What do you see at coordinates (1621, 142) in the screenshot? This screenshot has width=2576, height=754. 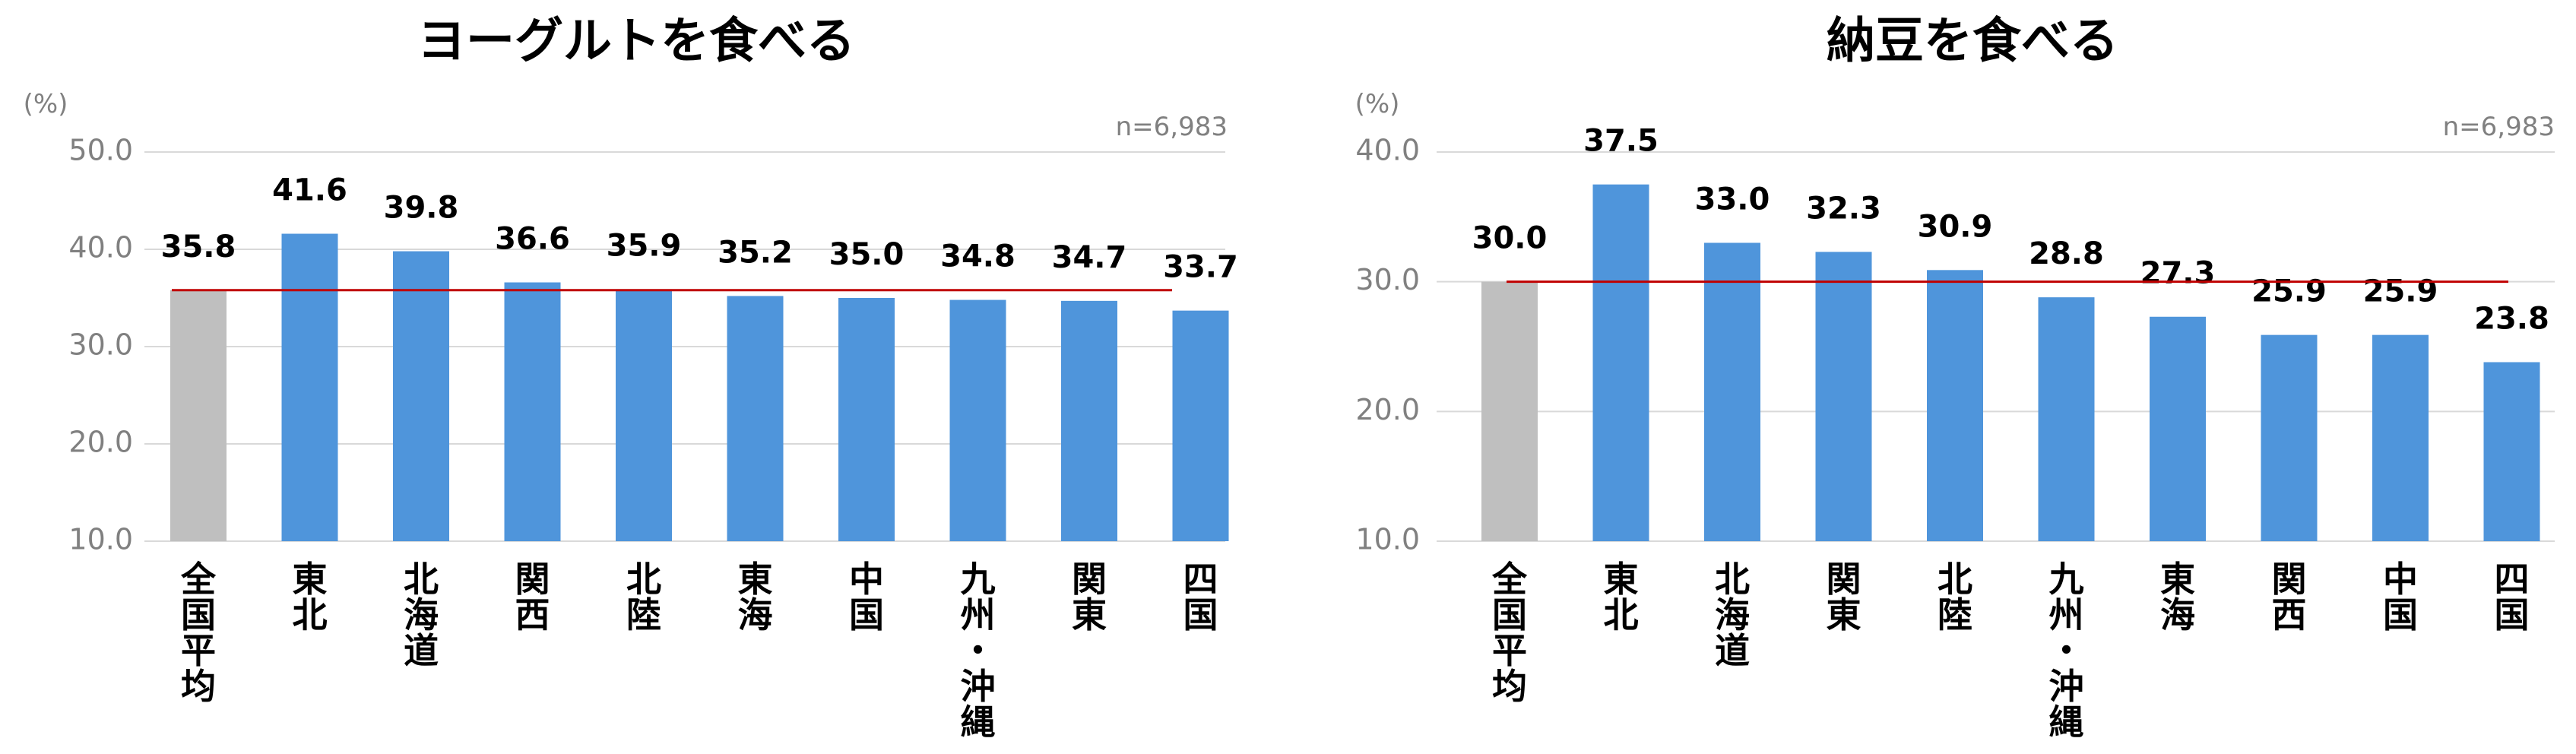 I see `data-label: 37.5` at bounding box center [1621, 142].